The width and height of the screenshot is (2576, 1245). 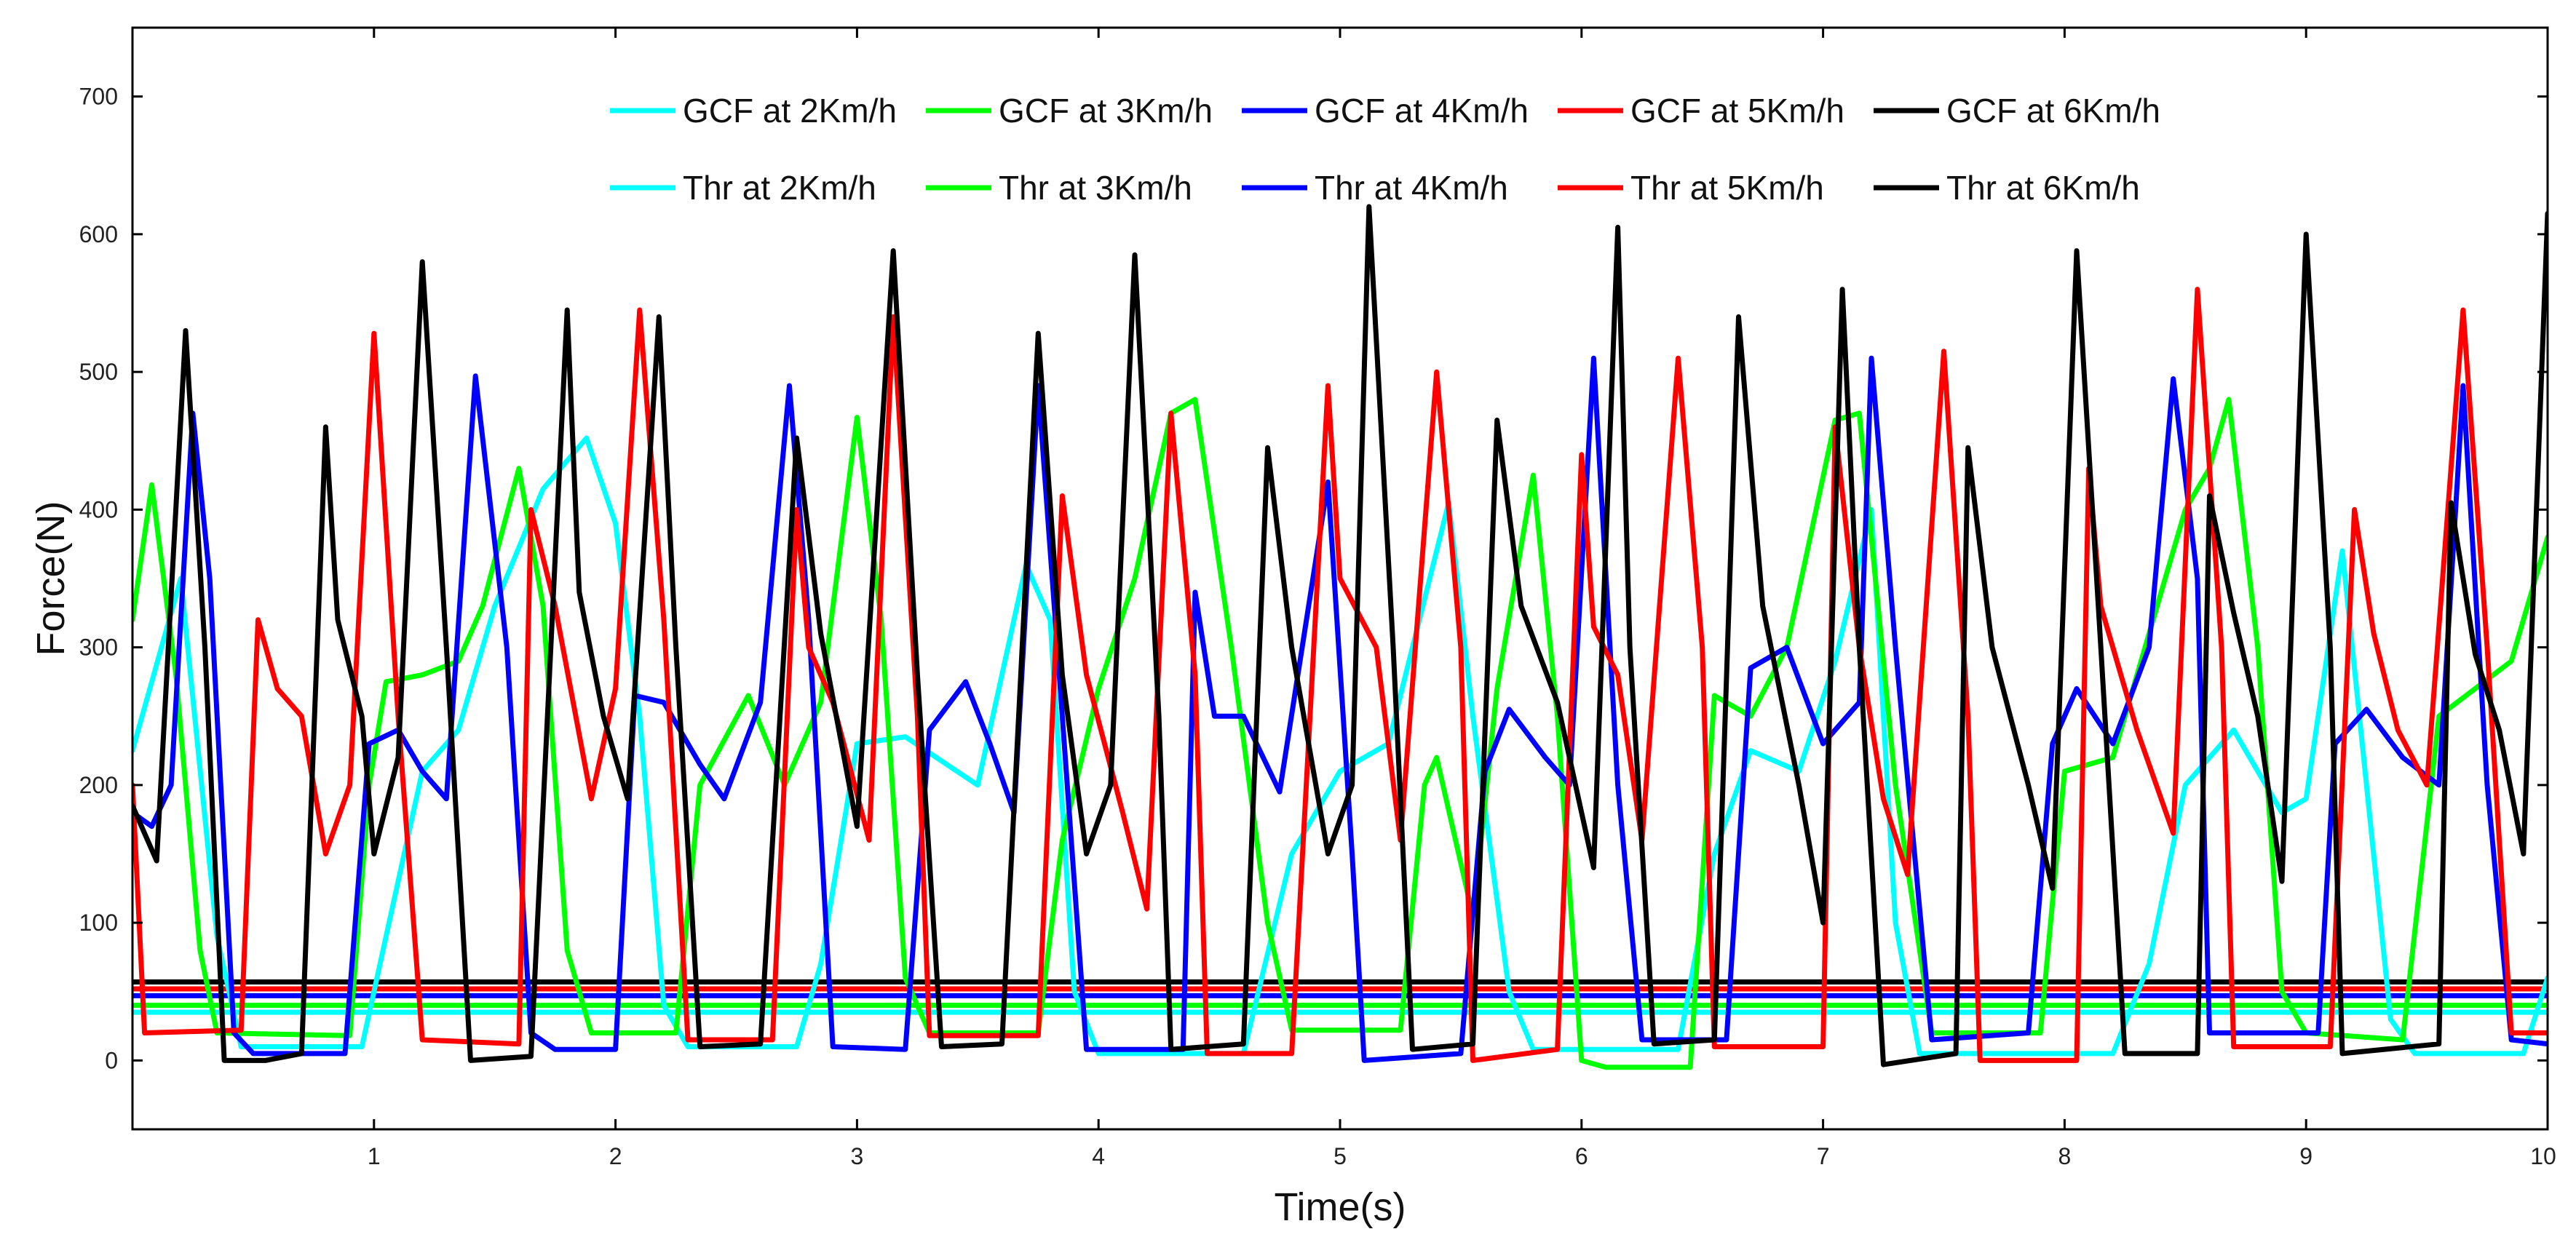 What do you see at coordinates (98, 648) in the screenshot?
I see `y-tick-label: 300` at bounding box center [98, 648].